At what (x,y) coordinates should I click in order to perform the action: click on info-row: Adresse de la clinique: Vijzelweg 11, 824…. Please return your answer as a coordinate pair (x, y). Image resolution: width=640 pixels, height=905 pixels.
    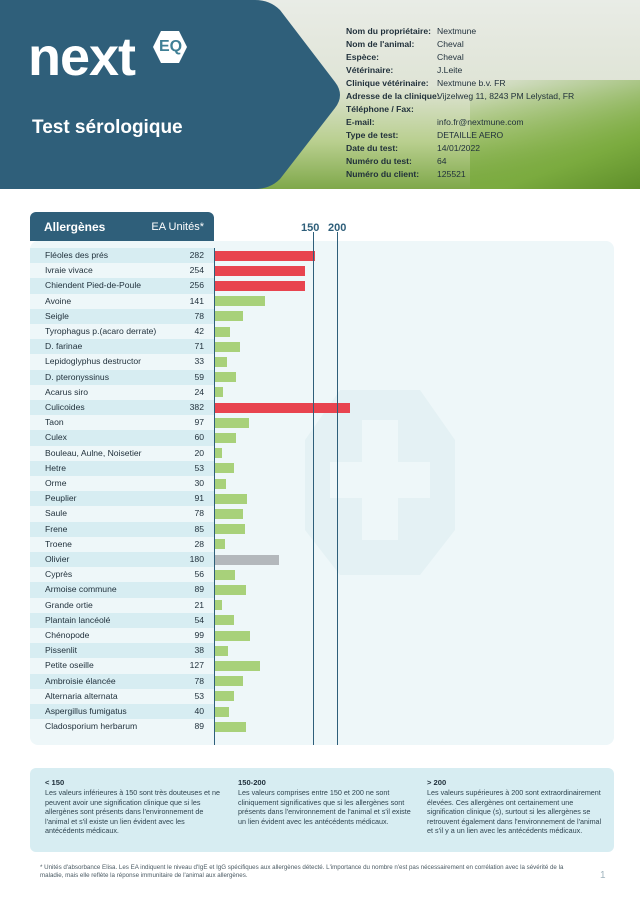
    Looking at the image, I should click on (476, 96).